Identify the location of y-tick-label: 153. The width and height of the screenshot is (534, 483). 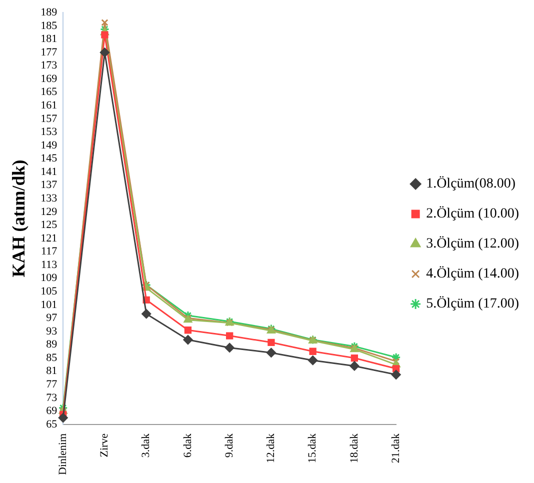
(49, 132).